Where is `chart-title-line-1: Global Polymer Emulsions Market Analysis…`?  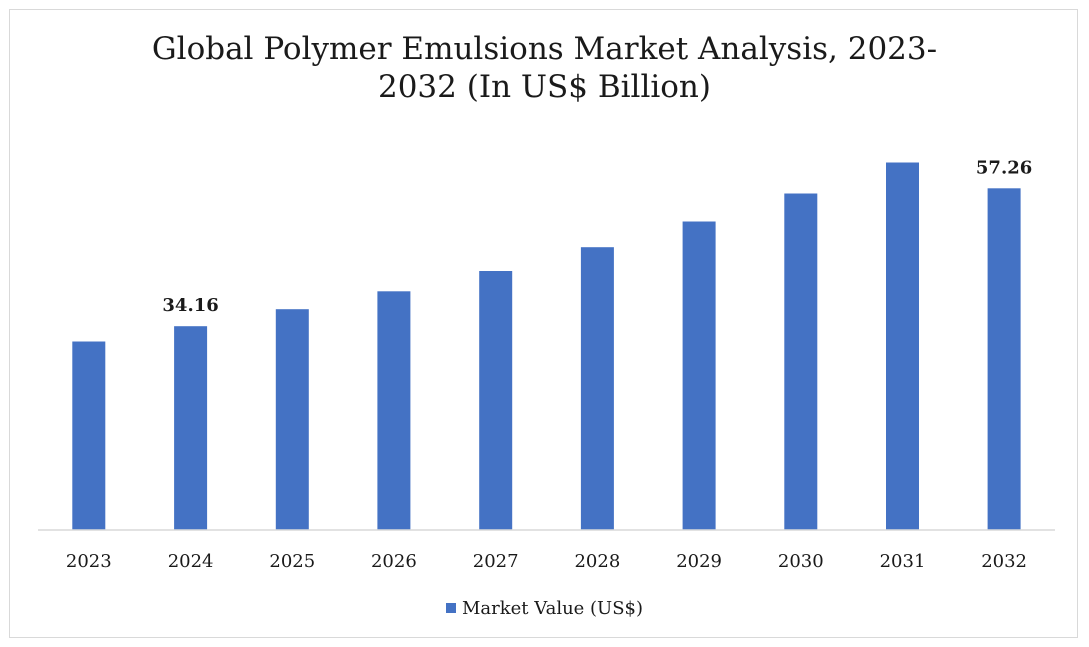
chart-title-line-1: Global Polymer Emulsions Market Analysis… is located at coordinates (544, 49).